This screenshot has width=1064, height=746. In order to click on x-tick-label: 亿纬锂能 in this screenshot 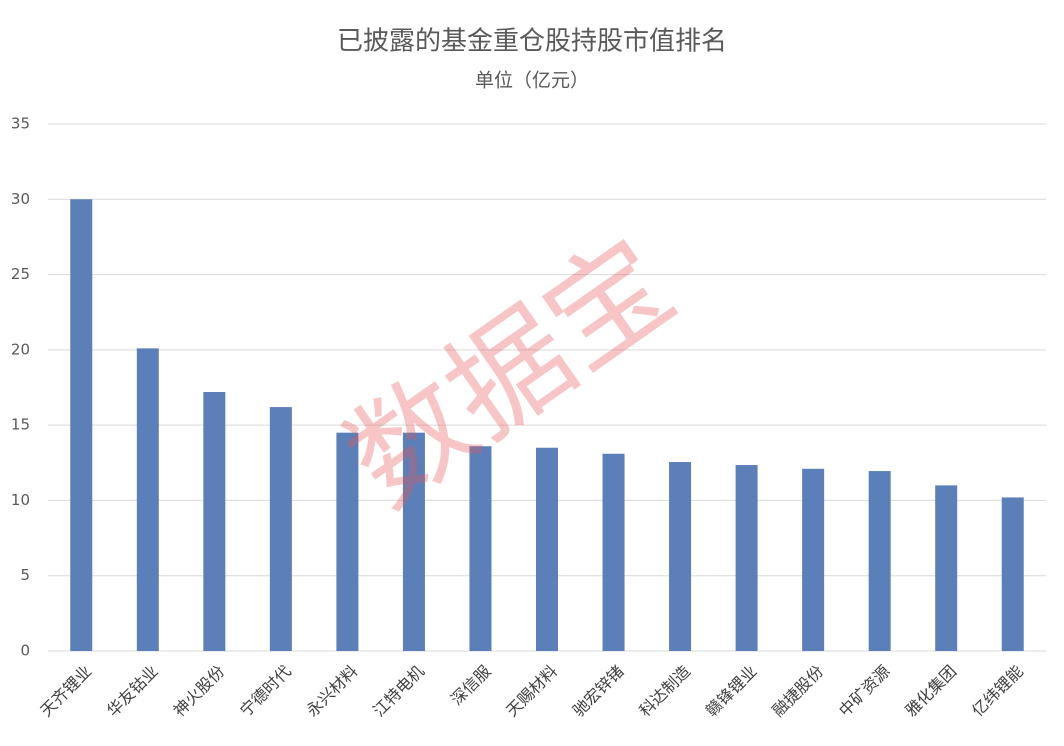, I will do `click(997, 691)`.